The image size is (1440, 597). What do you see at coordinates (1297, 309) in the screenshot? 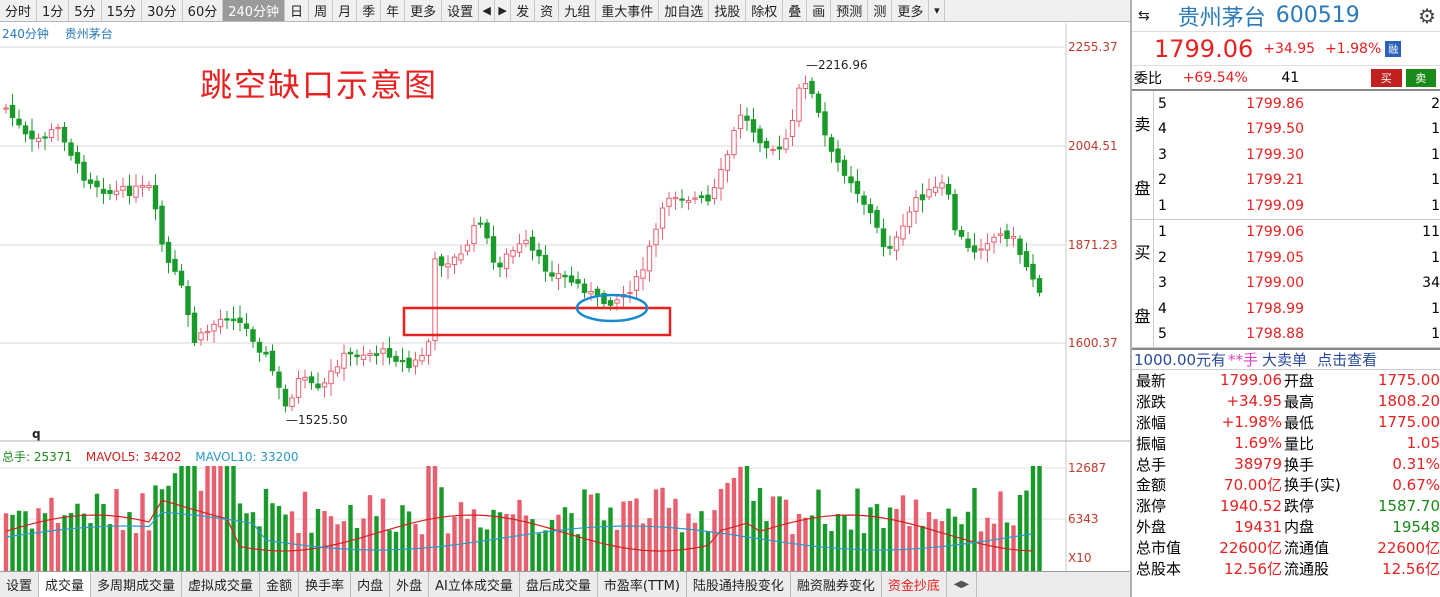
I see `book-row: 4 1798.99 1` at bounding box center [1297, 309].